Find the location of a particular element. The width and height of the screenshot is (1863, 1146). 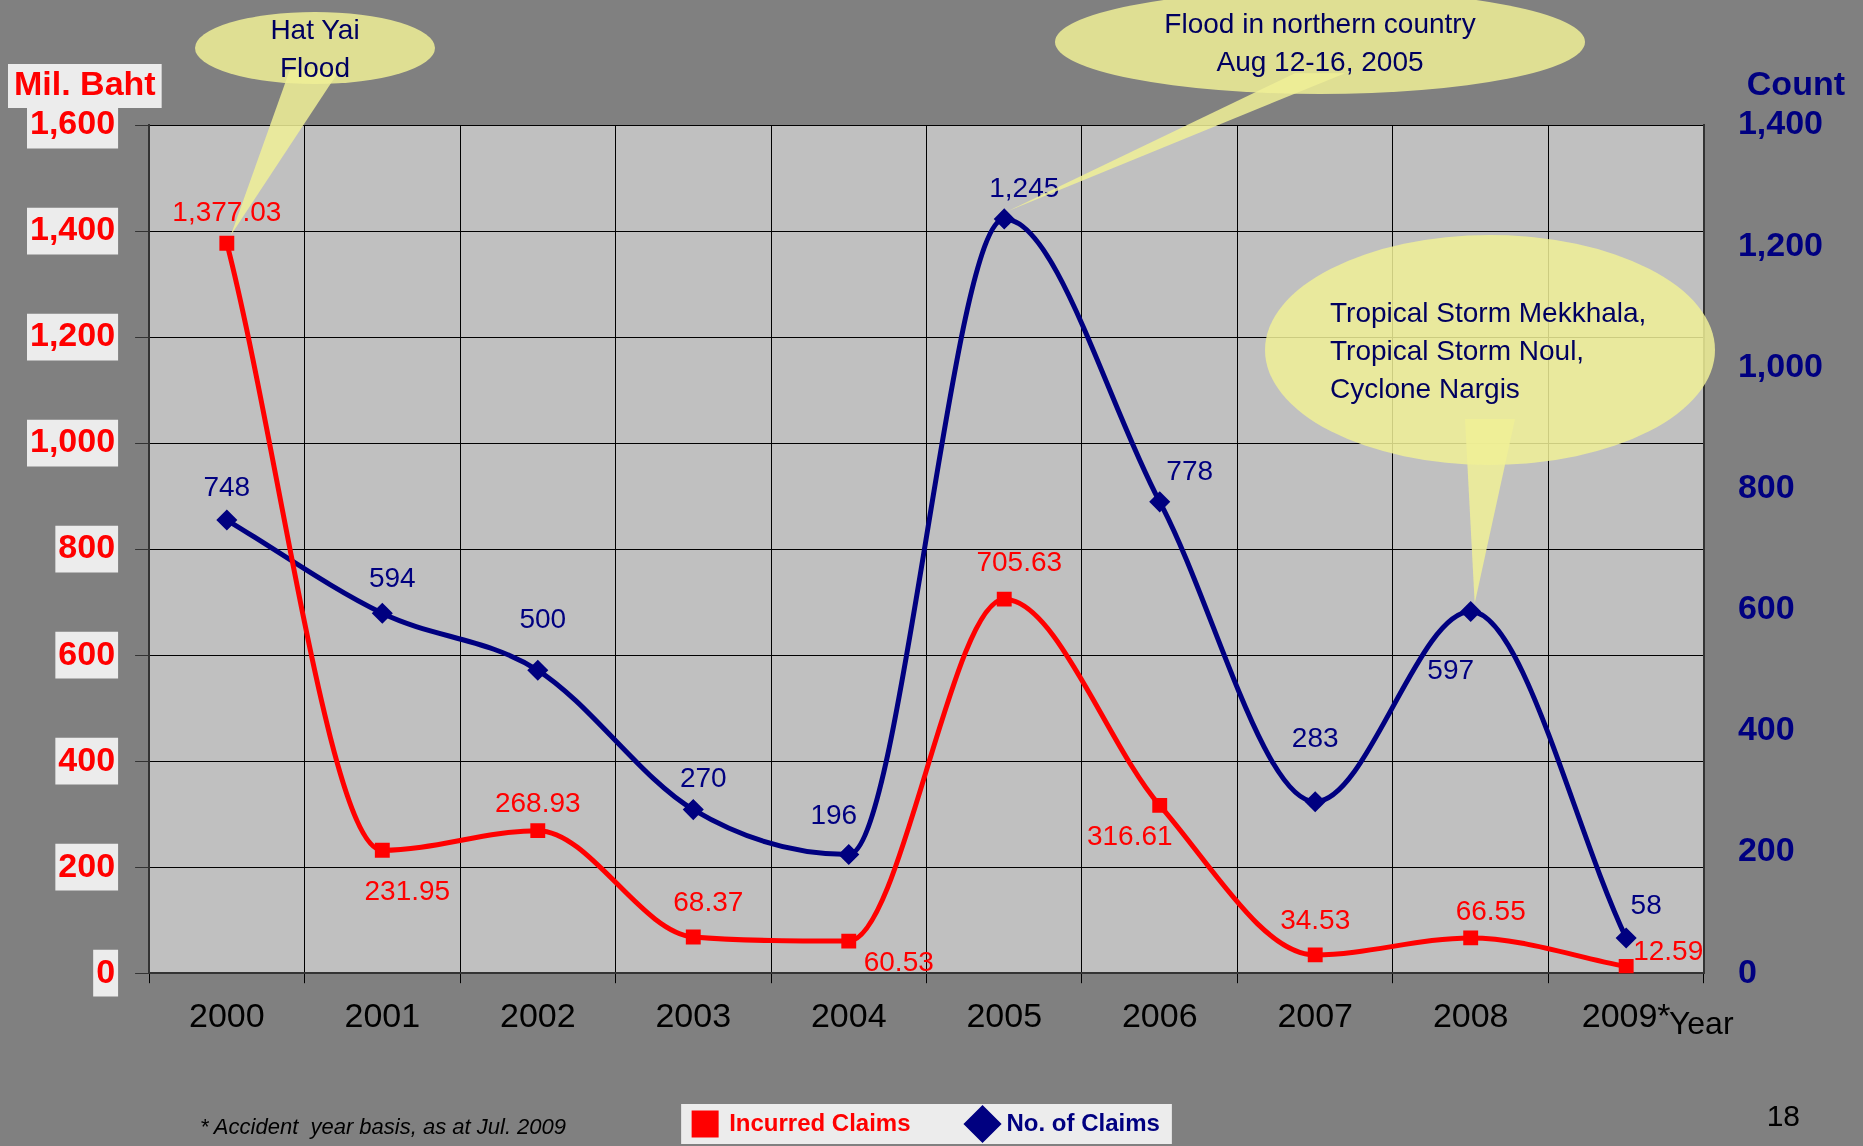

x-tick-label: 2007 is located at coordinates (1315, 1014).